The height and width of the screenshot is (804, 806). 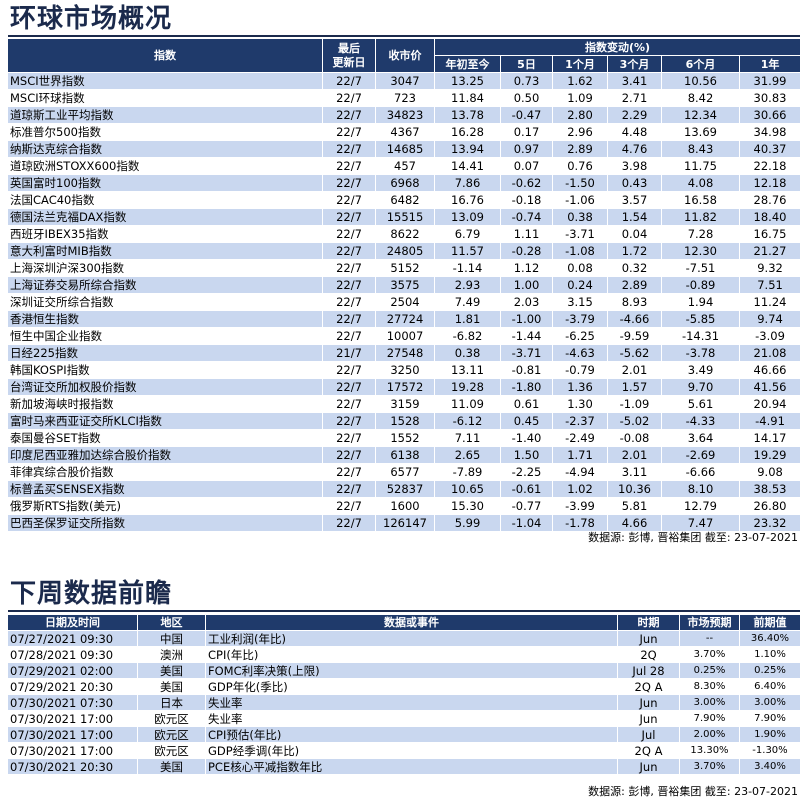 What do you see at coordinates (700, 353) in the screenshot?
I see `value-cell: -3.78` at bounding box center [700, 353].